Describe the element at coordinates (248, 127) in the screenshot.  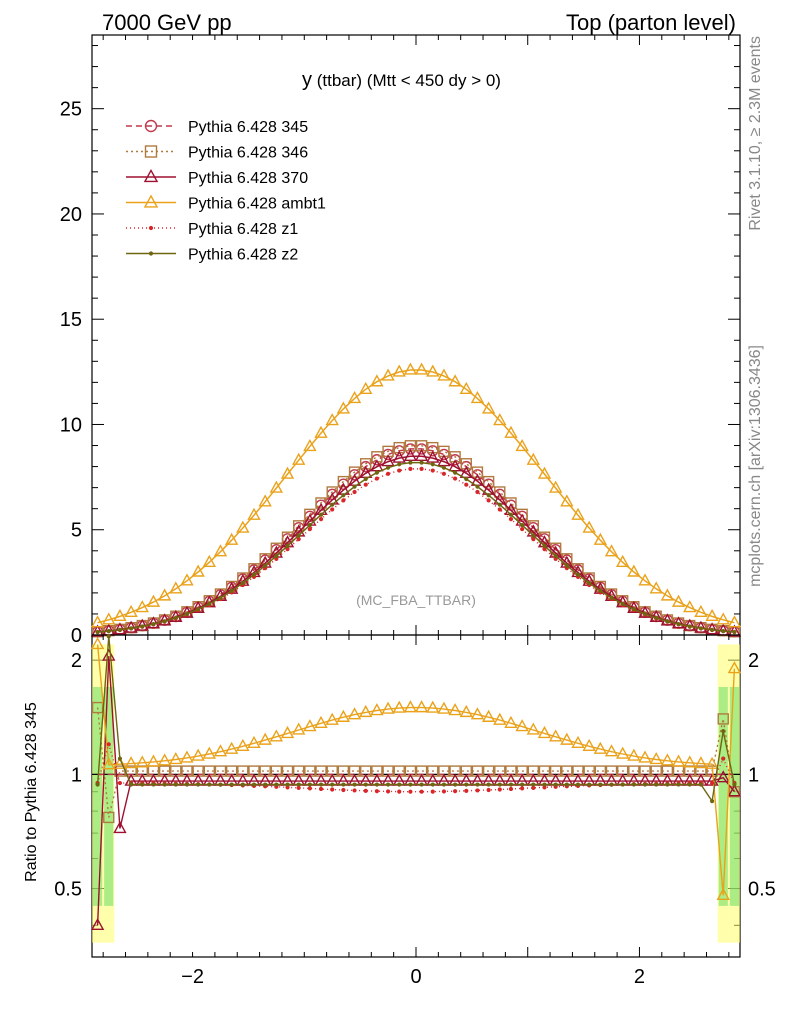
I see `legend-label-1: Pythia 6.428 345` at that location.